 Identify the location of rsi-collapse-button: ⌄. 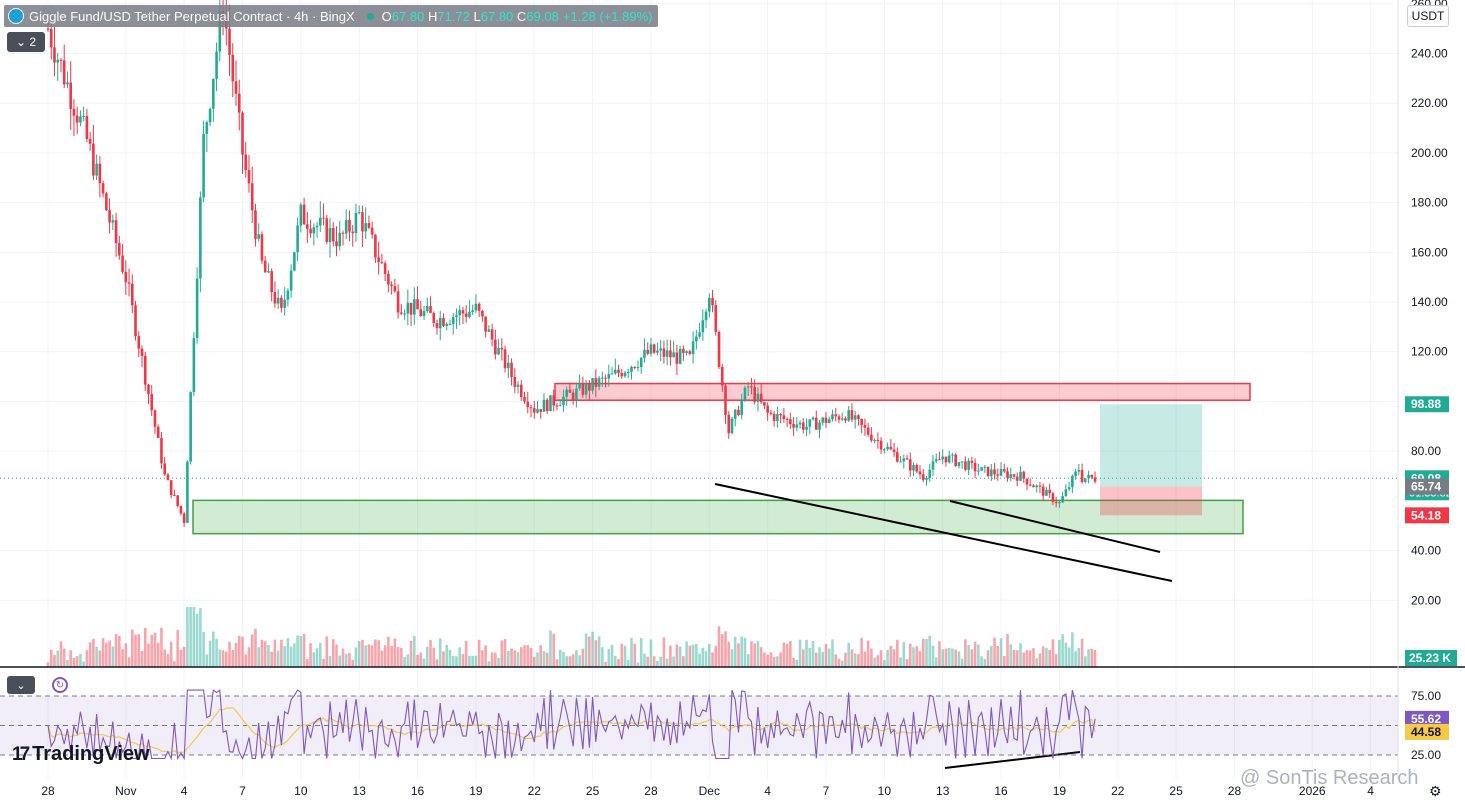
(21, 685).